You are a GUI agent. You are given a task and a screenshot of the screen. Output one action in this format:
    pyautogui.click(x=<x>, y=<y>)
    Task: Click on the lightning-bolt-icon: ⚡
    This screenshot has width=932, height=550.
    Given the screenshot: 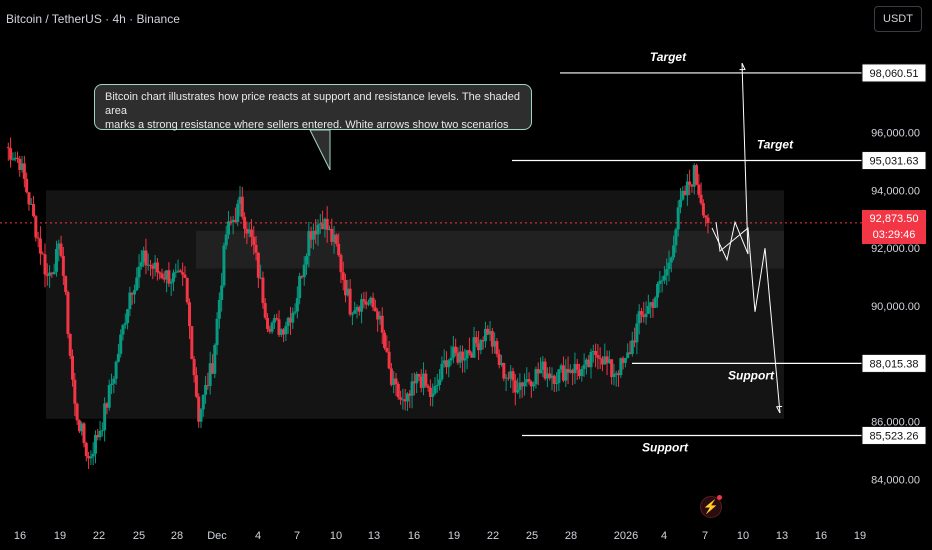 What is the action you would take?
    pyautogui.click(x=711, y=506)
    